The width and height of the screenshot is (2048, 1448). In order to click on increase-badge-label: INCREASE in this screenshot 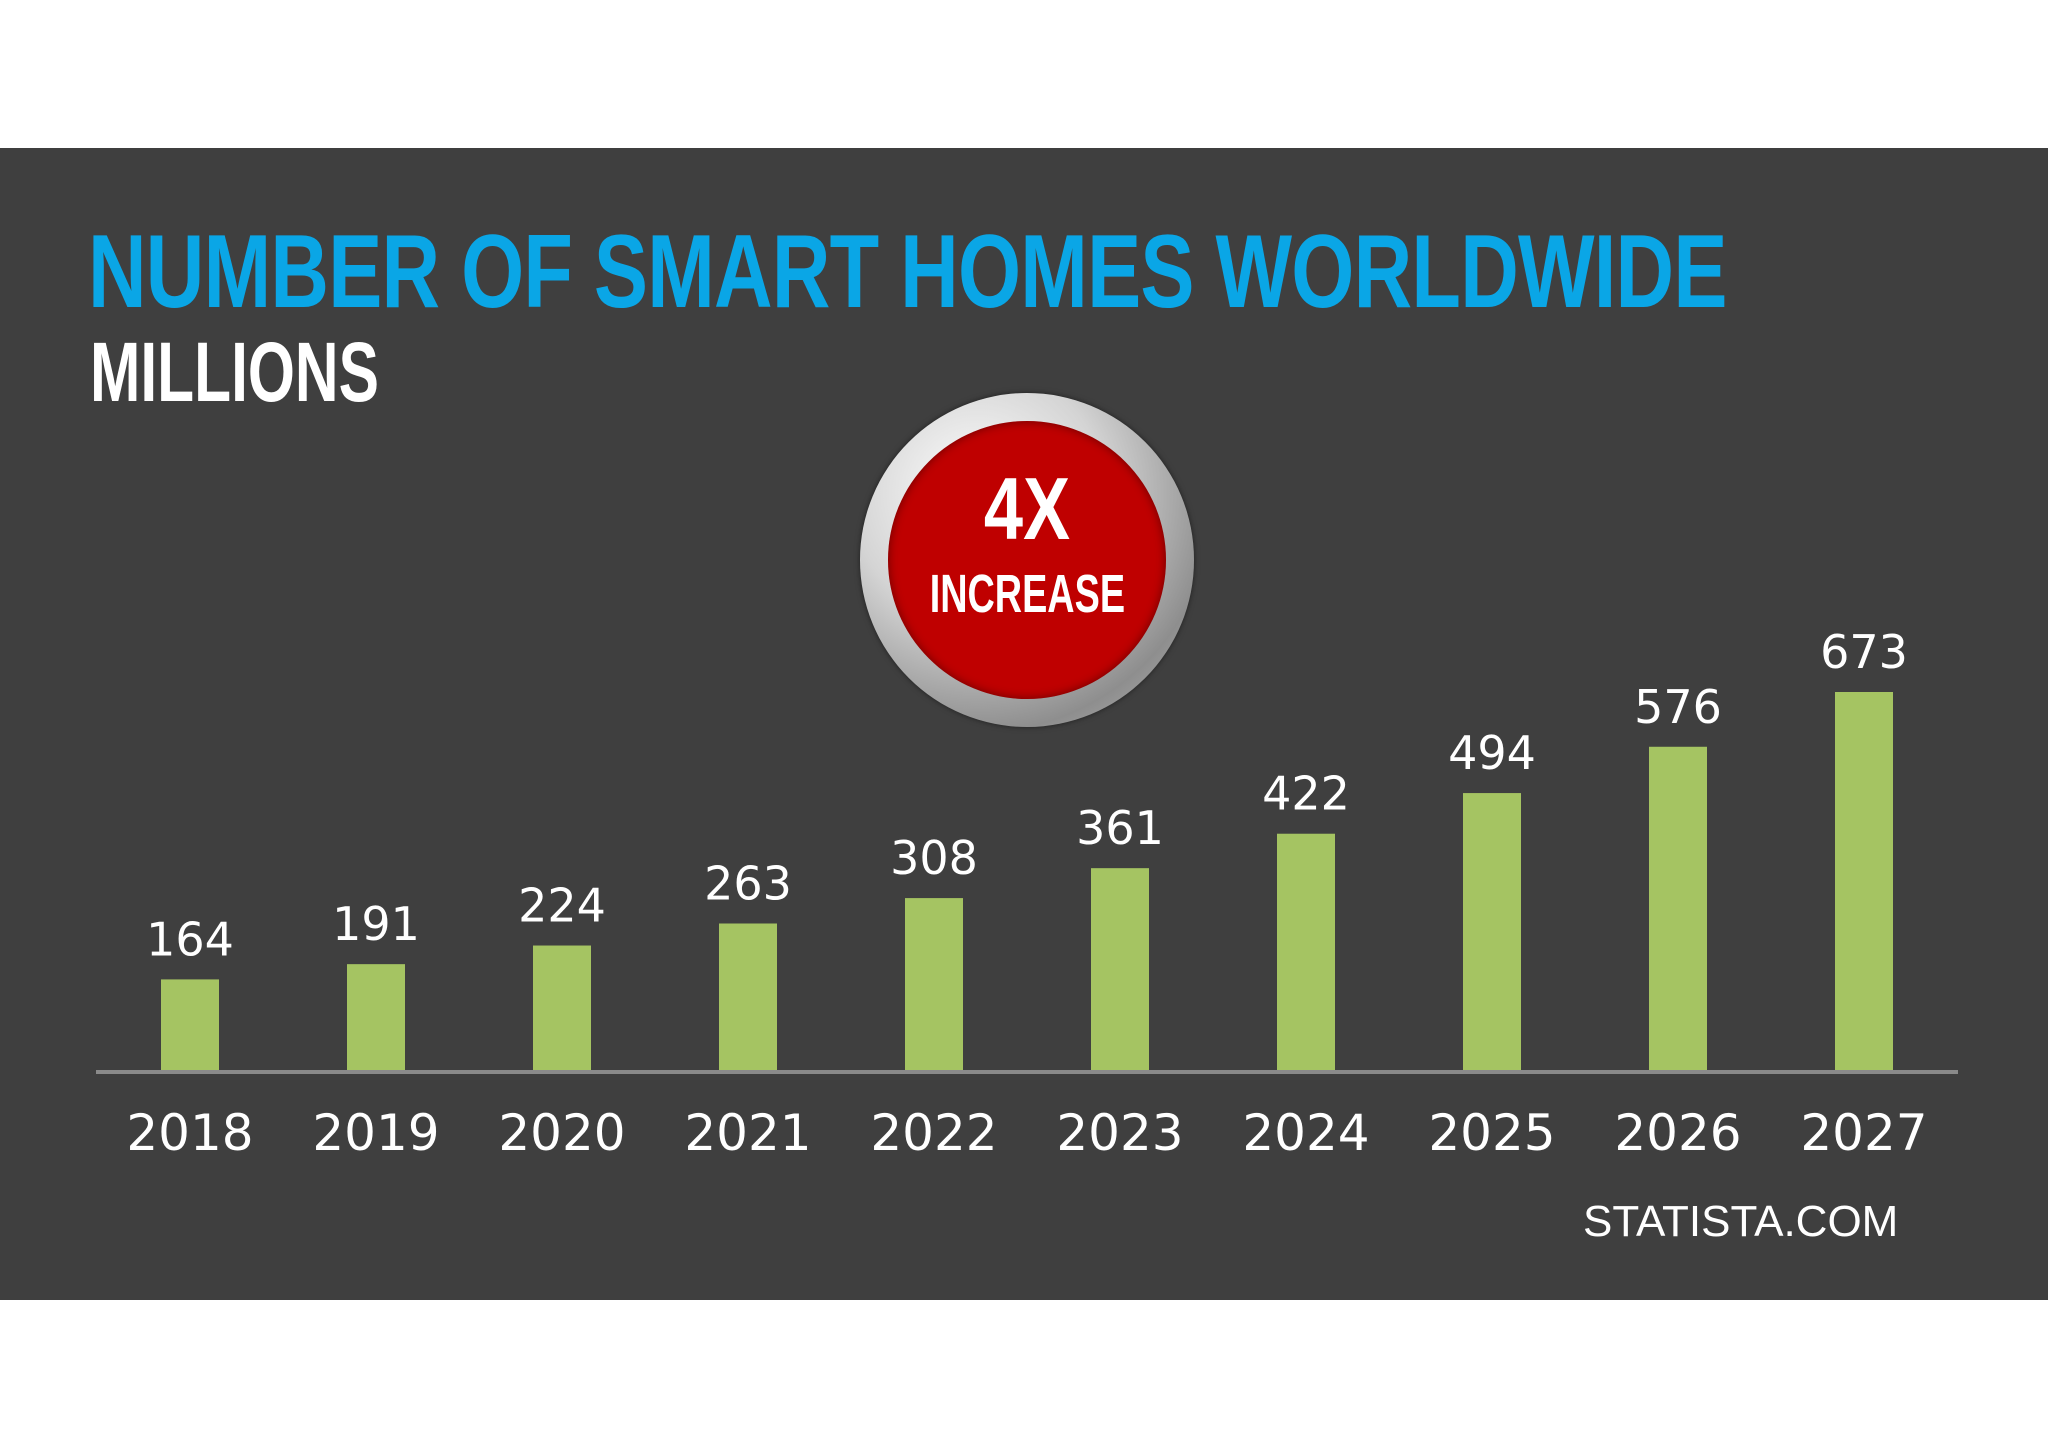, I will do `click(1027, 594)`.